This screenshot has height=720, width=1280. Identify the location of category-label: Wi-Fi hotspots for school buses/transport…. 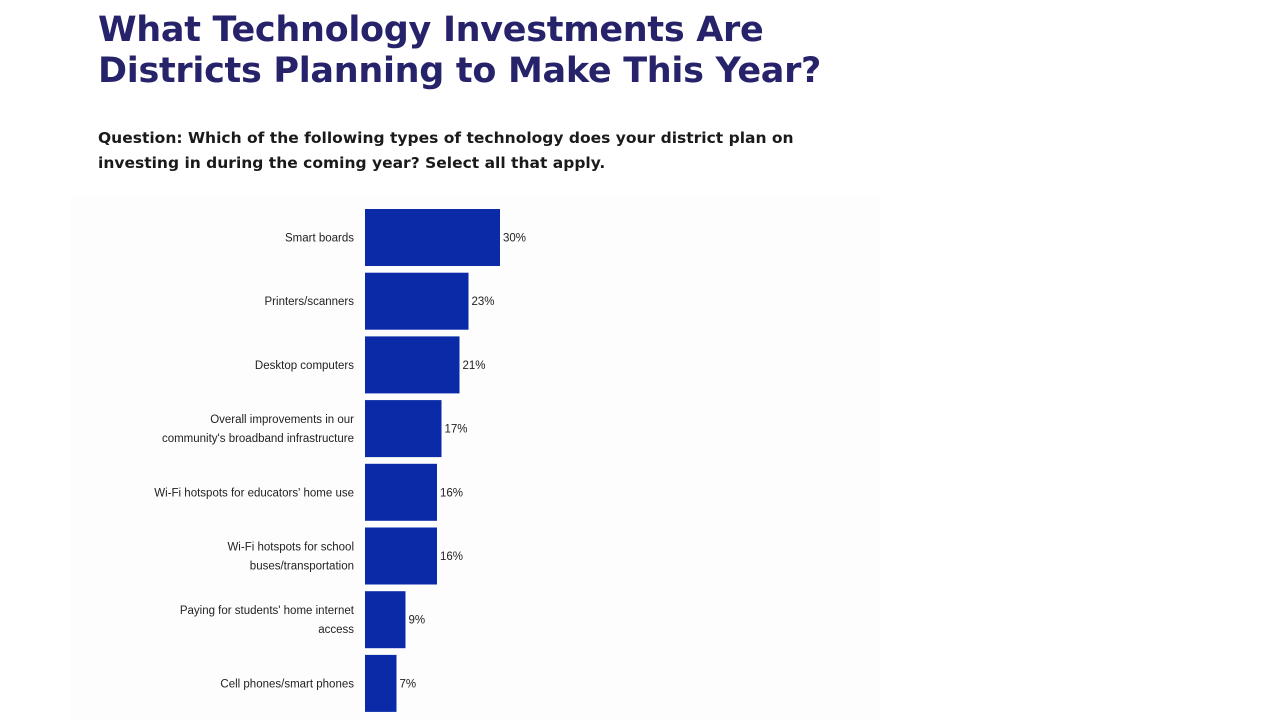
(290, 557).